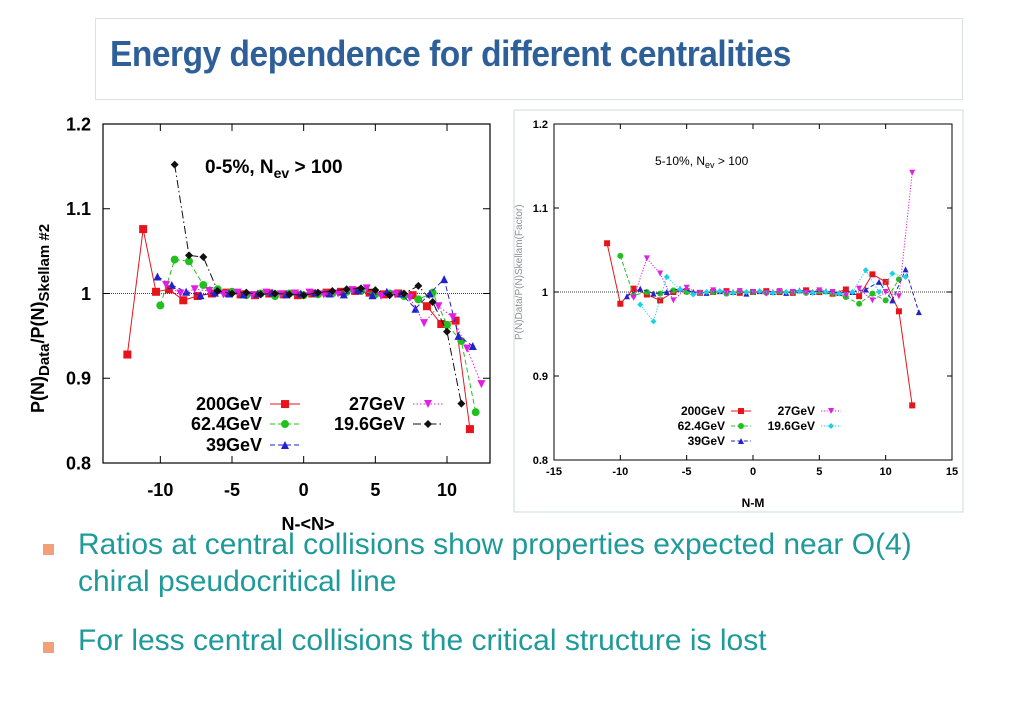  What do you see at coordinates (886, 472) in the screenshot?
I see `right-xtick-label: 10` at bounding box center [886, 472].